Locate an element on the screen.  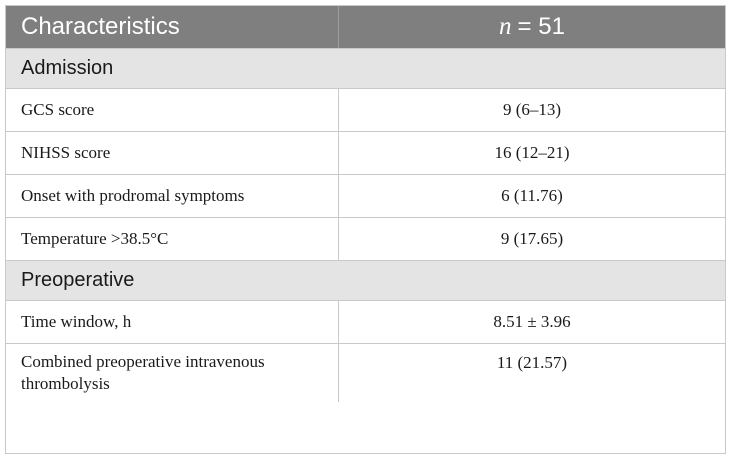
table-row: NIHSS score 16 (12–21) is located at coordinates (365, 153).